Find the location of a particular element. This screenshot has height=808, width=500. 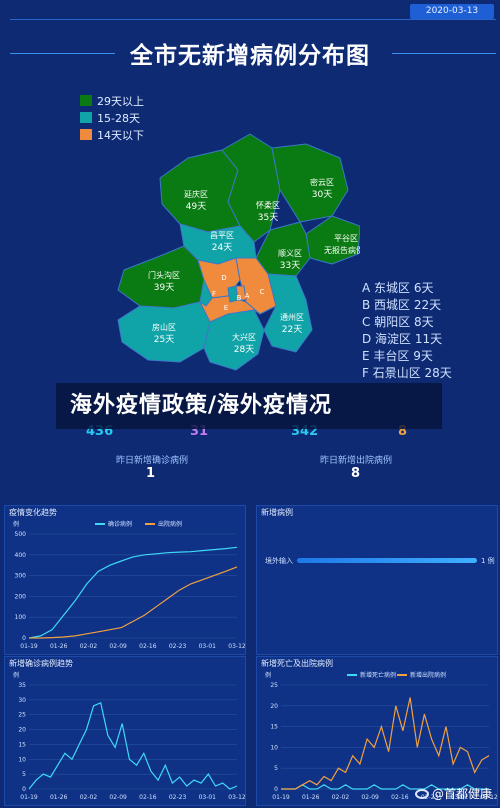

district-name-tongzhou: 通州区 is located at coordinates (292, 317).